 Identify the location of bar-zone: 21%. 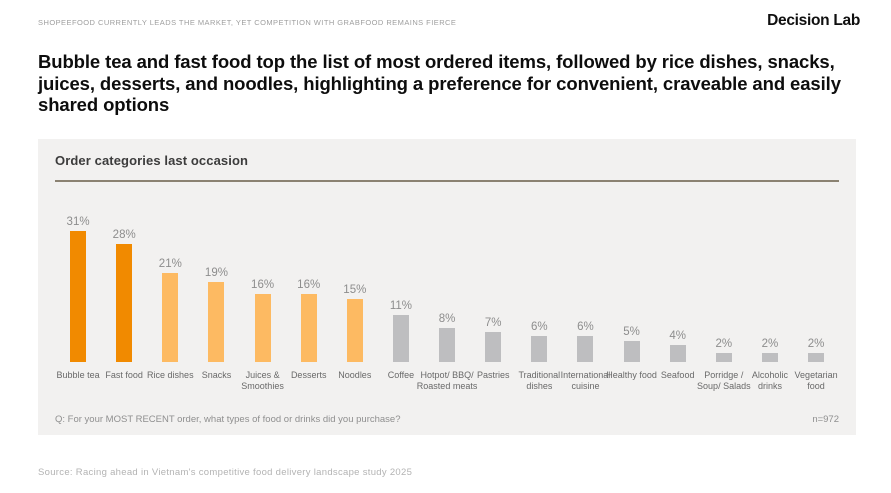
(170, 272).